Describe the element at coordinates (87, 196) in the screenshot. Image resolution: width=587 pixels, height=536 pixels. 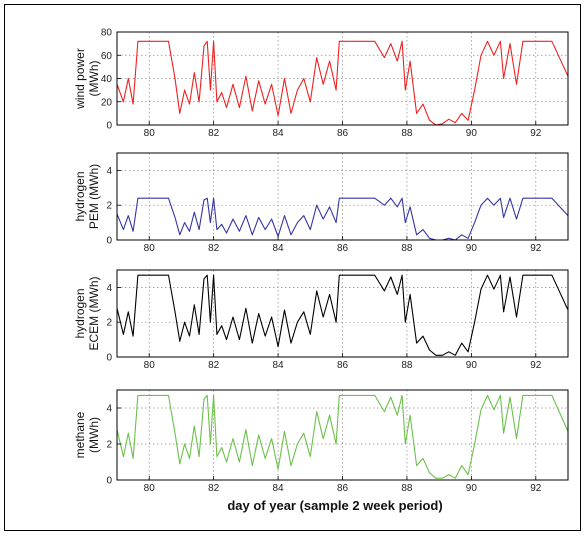
I see `y-axis-label: hydrogenPEM (MWh)` at that location.